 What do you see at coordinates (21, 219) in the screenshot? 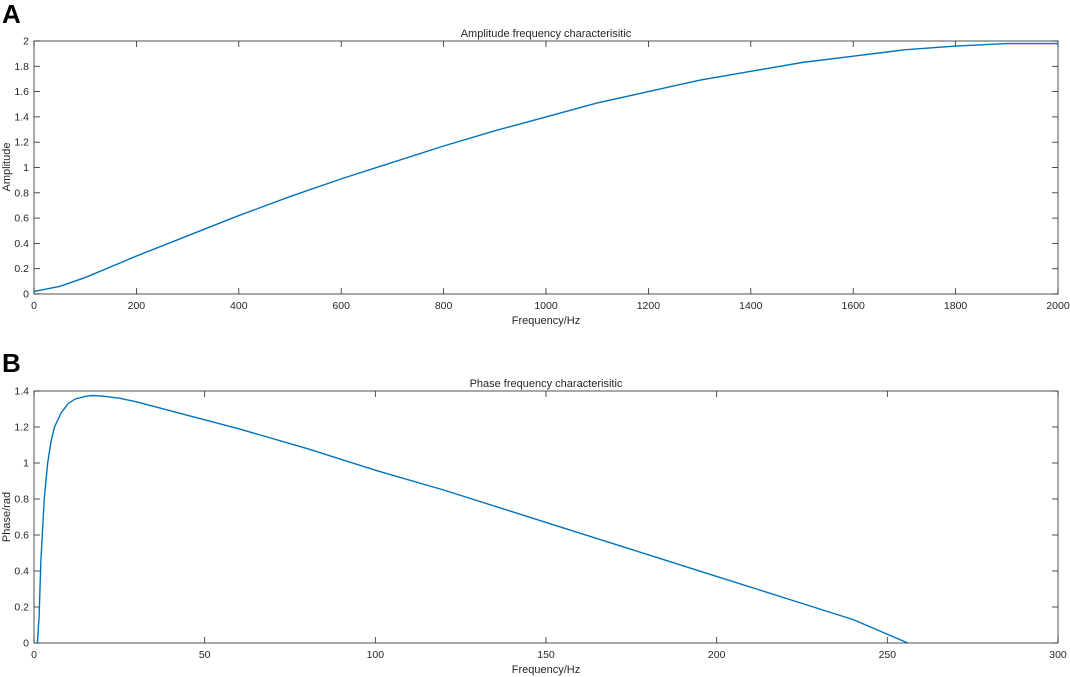
I see `y-tick-label-a: 0.6` at bounding box center [21, 219].